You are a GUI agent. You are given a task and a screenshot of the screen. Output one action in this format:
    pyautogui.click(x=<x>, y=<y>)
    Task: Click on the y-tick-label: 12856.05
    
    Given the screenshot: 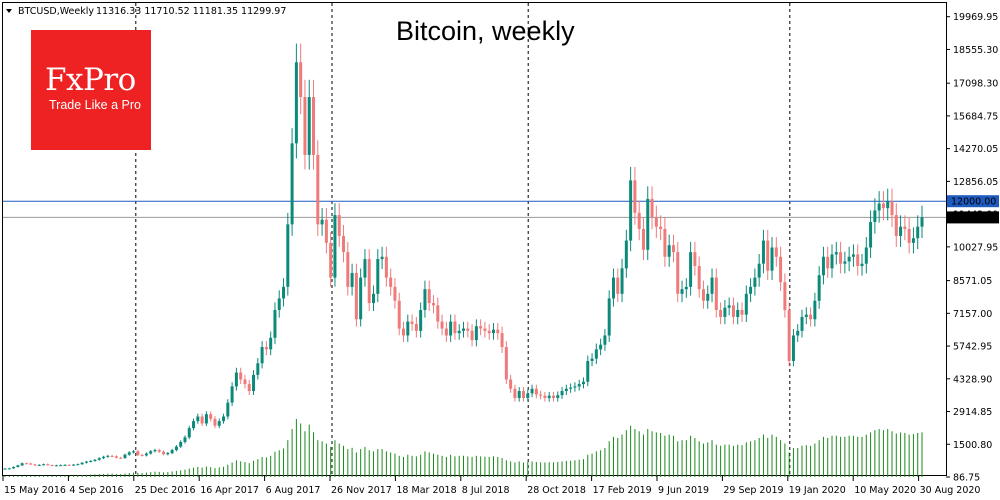 What is the action you would take?
    pyautogui.click(x=975, y=182)
    